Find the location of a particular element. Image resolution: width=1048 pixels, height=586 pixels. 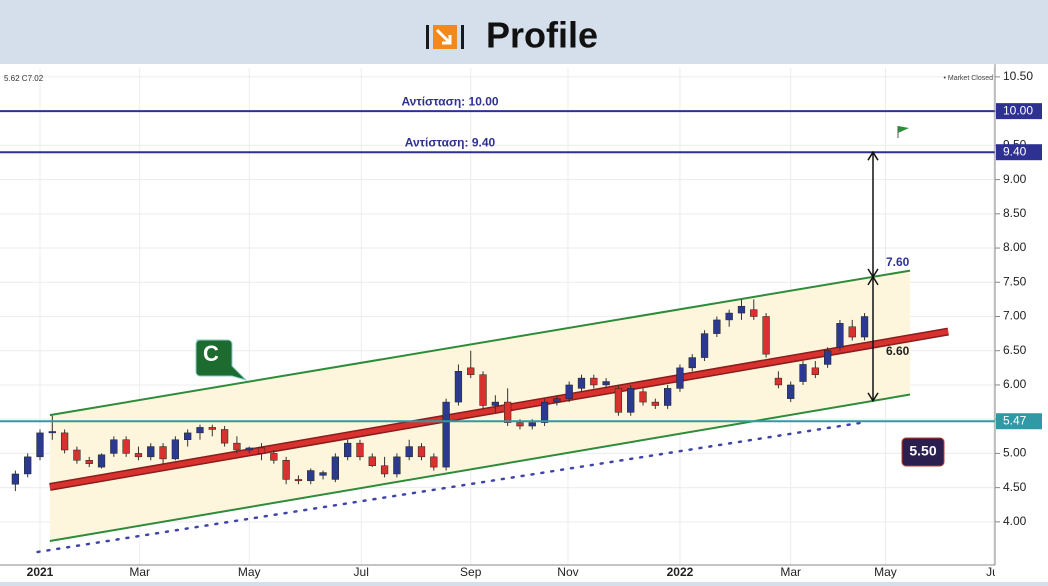

y-tick-label: 6.00 is located at coordinates (1015, 384).